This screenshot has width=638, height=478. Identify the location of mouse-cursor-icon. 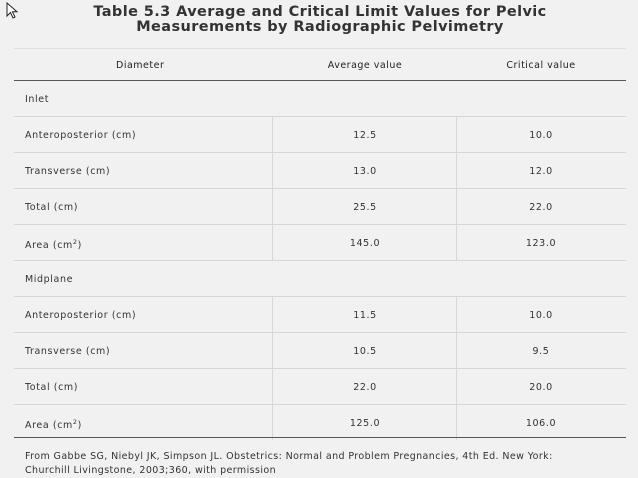
(12, 10).